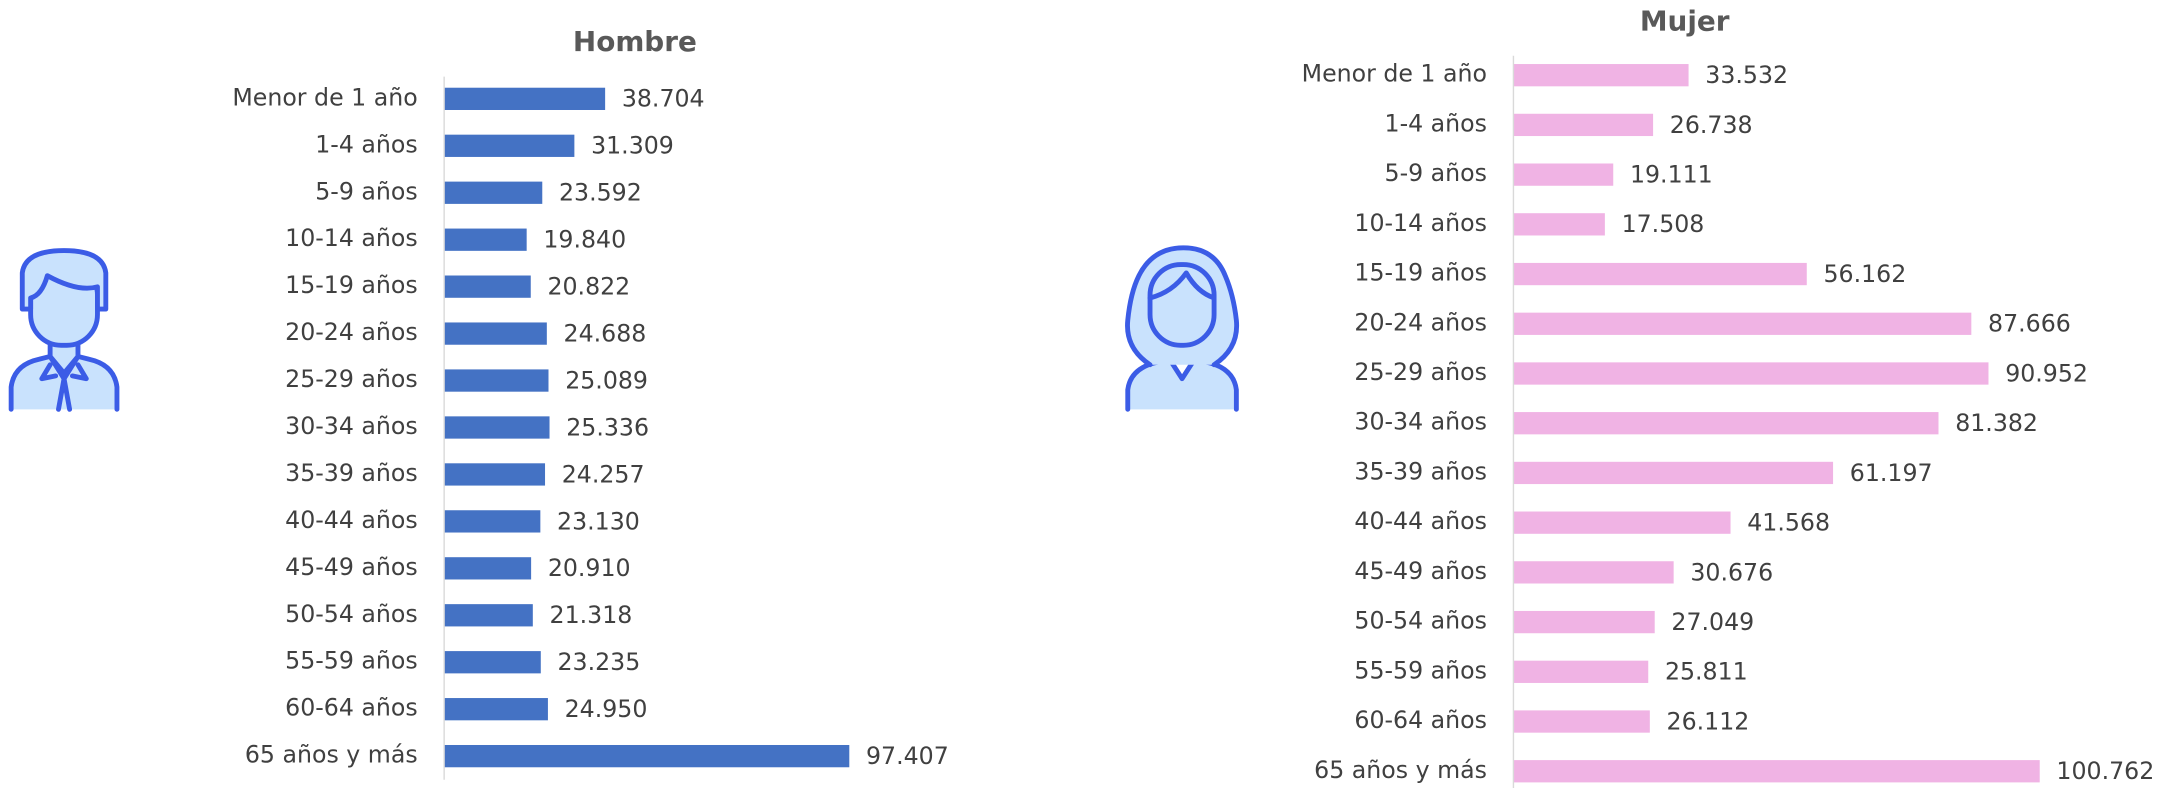 This screenshot has width=2172, height=788. What do you see at coordinates (1711, 125) in the screenshot?
I see `data-label: 26.738` at bounding box center [1711, 125].